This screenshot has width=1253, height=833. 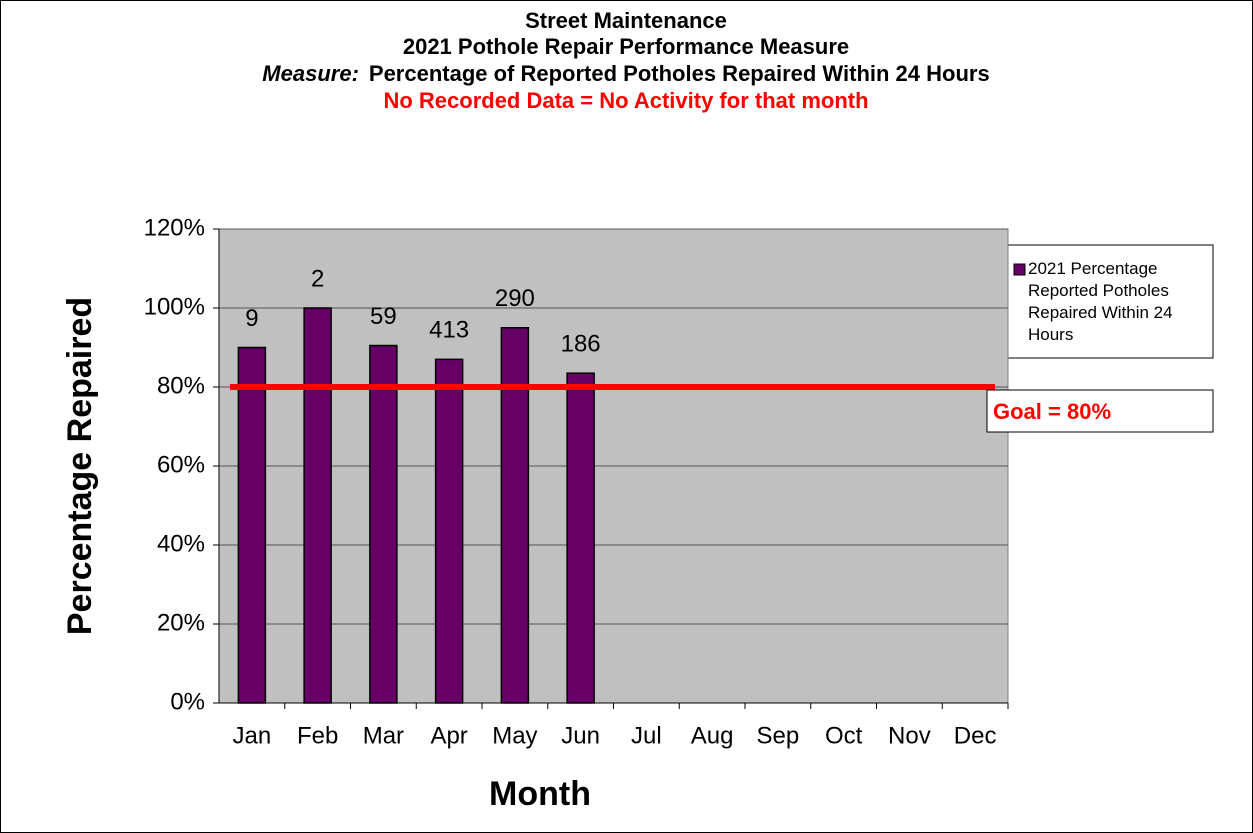 What do you see at coordinates (626, 46) in the screenshot?
I see `chart-subtitle: 2021 Pothole Repair Performance Measure` at bounding box center [626, 46].